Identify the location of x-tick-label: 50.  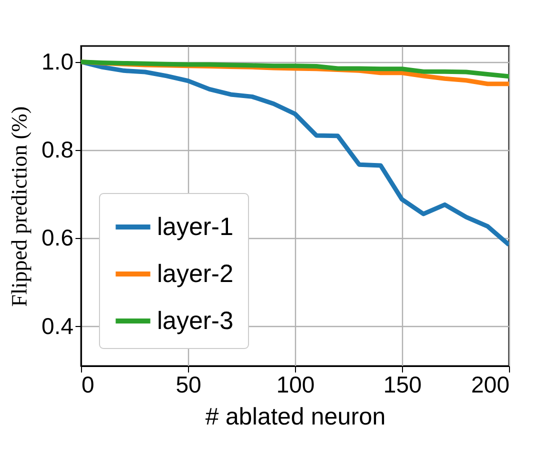
(189, 385).